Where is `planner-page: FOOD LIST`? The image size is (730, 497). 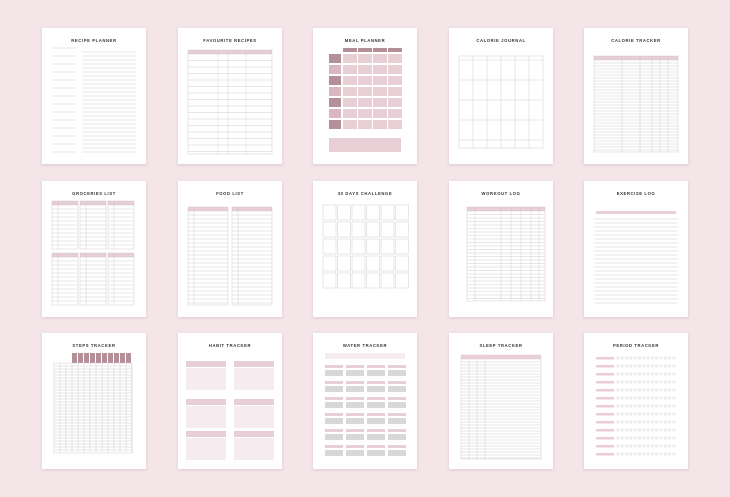
planner-page: FOOD LIST is located at coordinates (230, 249).